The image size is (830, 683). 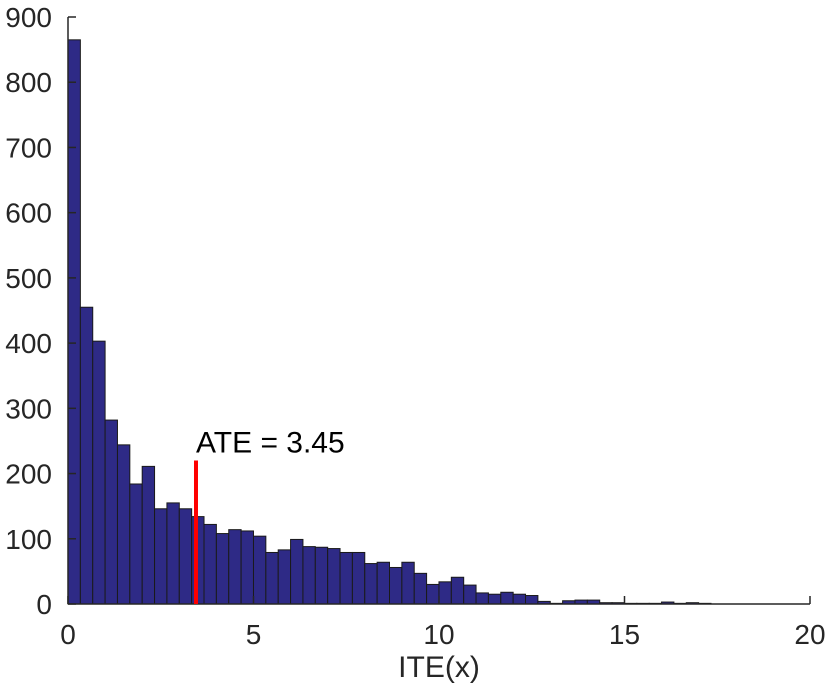 I want to click on ate-annotation-label: ATE = 3.45, so click(x=270, y=443).